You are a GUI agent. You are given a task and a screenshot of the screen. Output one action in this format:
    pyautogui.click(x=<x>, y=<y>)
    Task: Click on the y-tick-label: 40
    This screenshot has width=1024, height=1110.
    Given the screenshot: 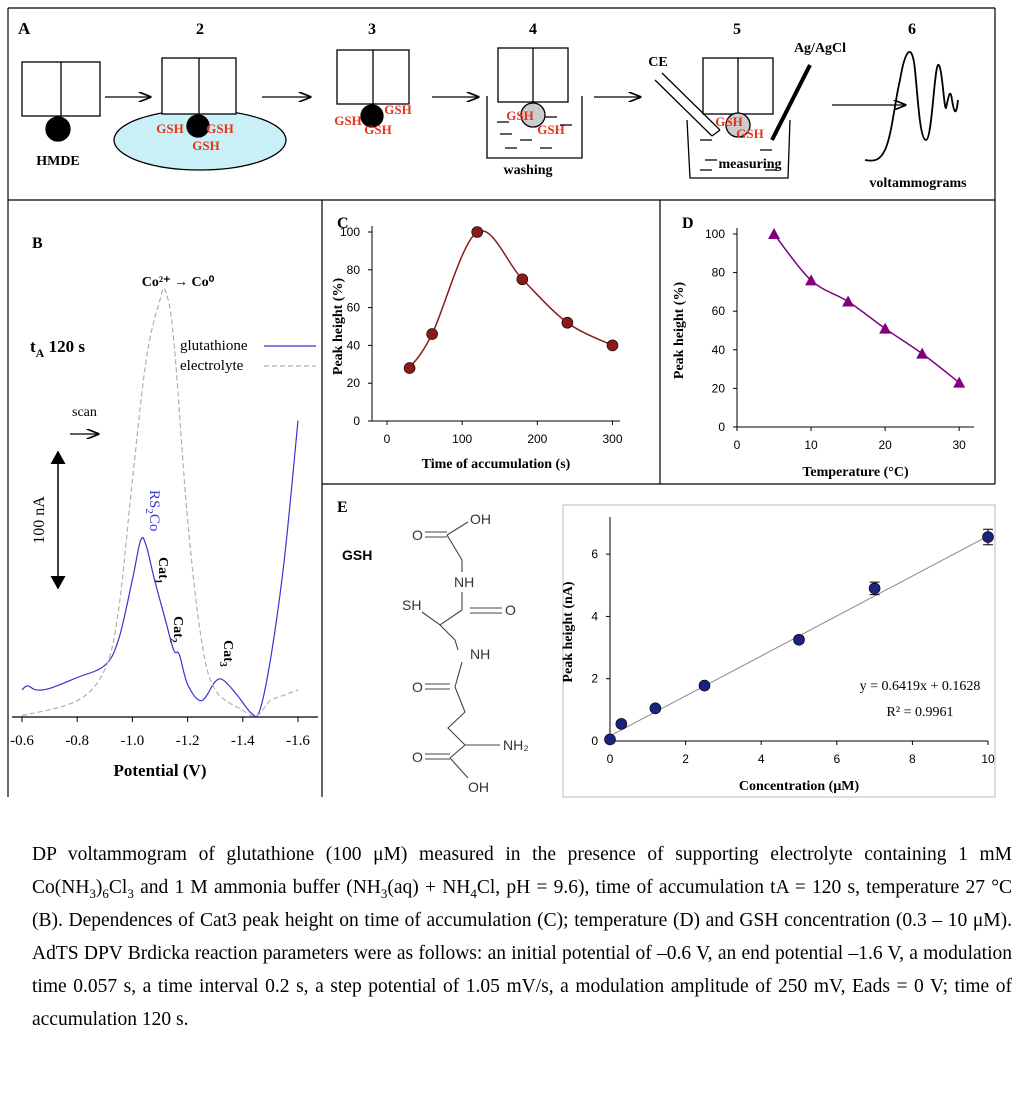 What is the action you would take?
    pyautogui.click(x=719, y=350)
    